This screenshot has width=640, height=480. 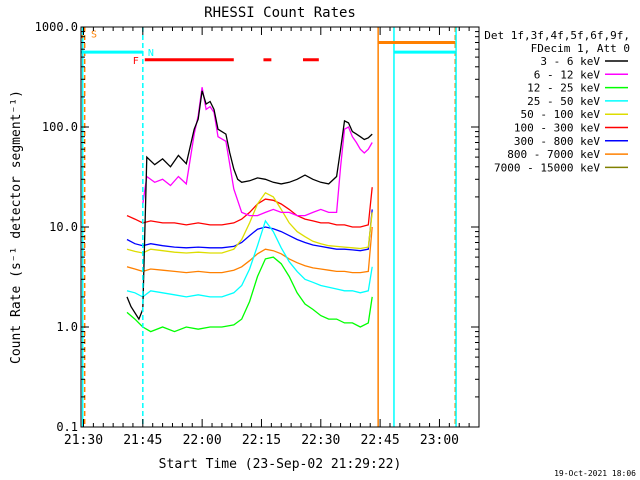 I want to click on legend-label: 3 - 6 keV, so click(x=570, y=61).